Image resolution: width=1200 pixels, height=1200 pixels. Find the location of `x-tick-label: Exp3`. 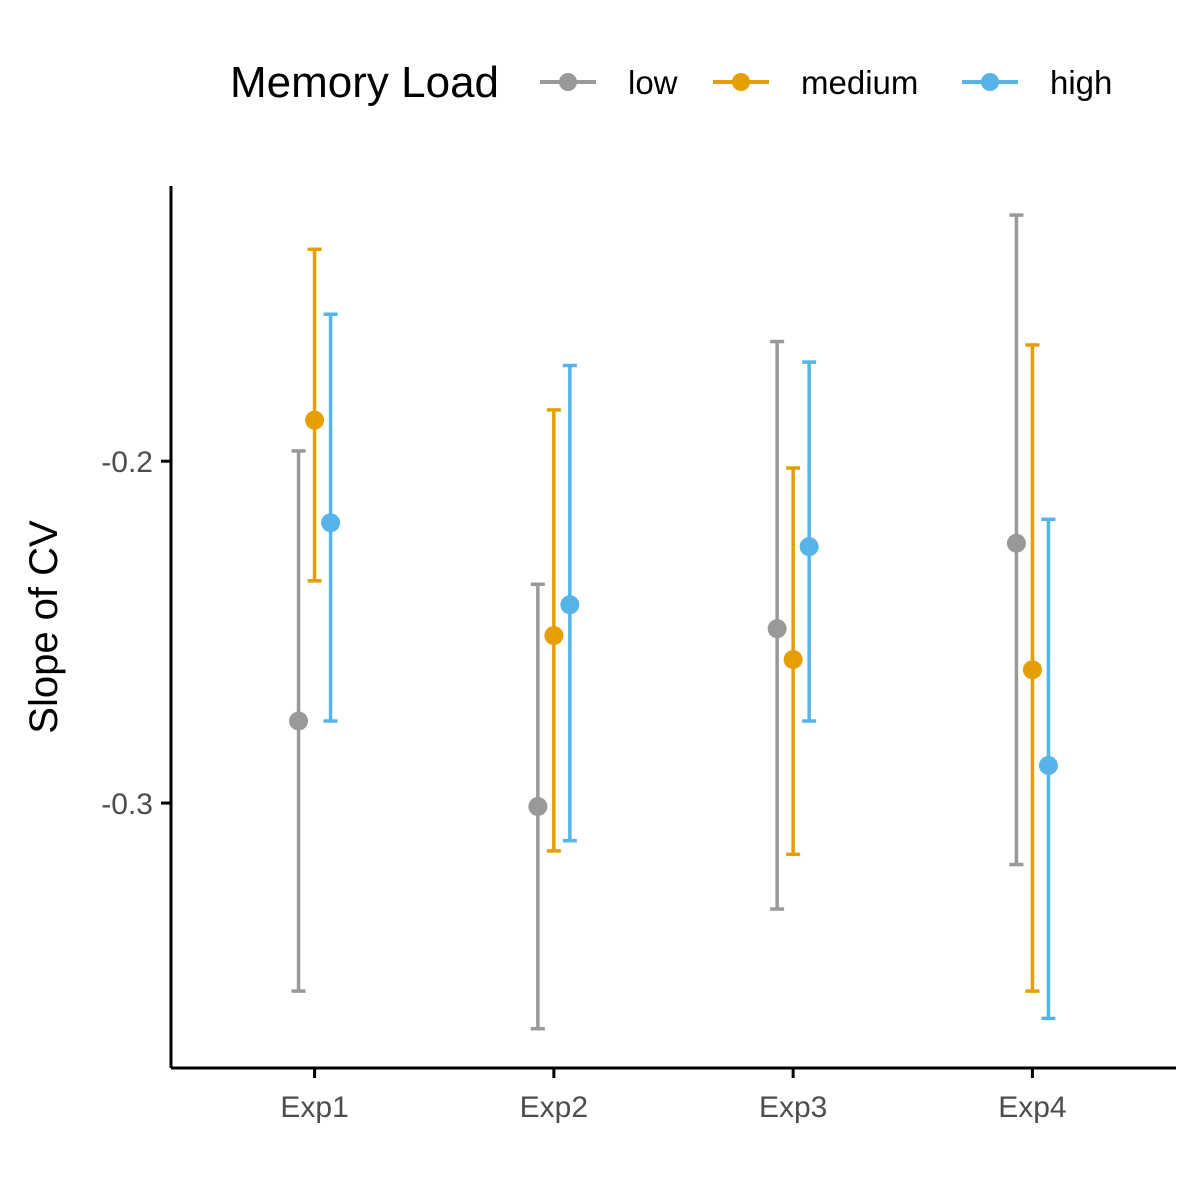

x-tick-label: Exp3 is located at coordinates (793, 1107).